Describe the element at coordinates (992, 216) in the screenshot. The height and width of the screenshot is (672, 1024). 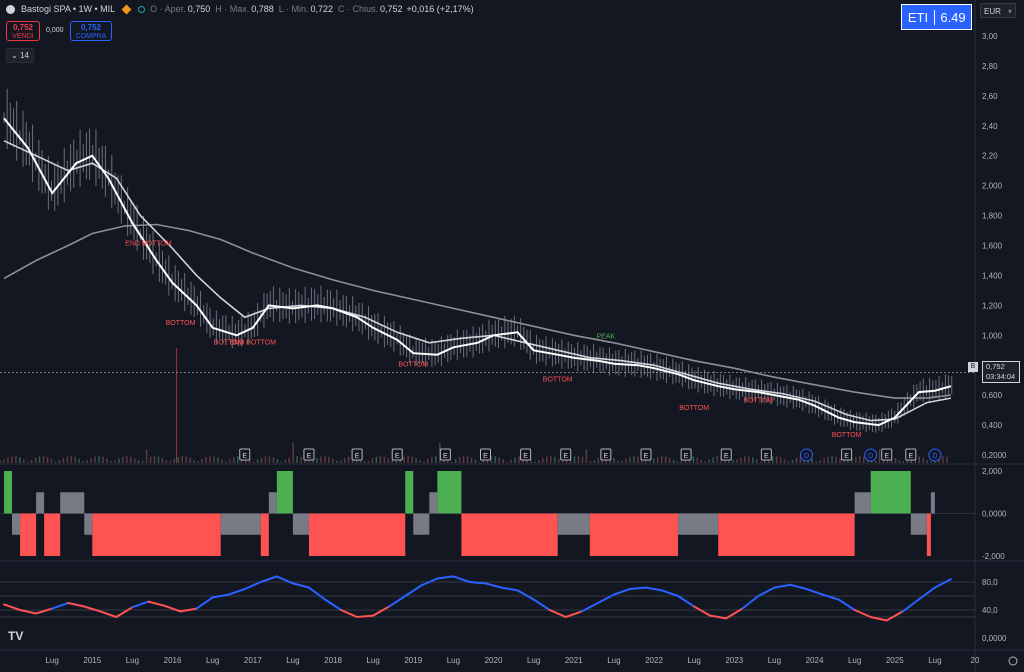
I see `price-tick-label: 1,800` at that location.